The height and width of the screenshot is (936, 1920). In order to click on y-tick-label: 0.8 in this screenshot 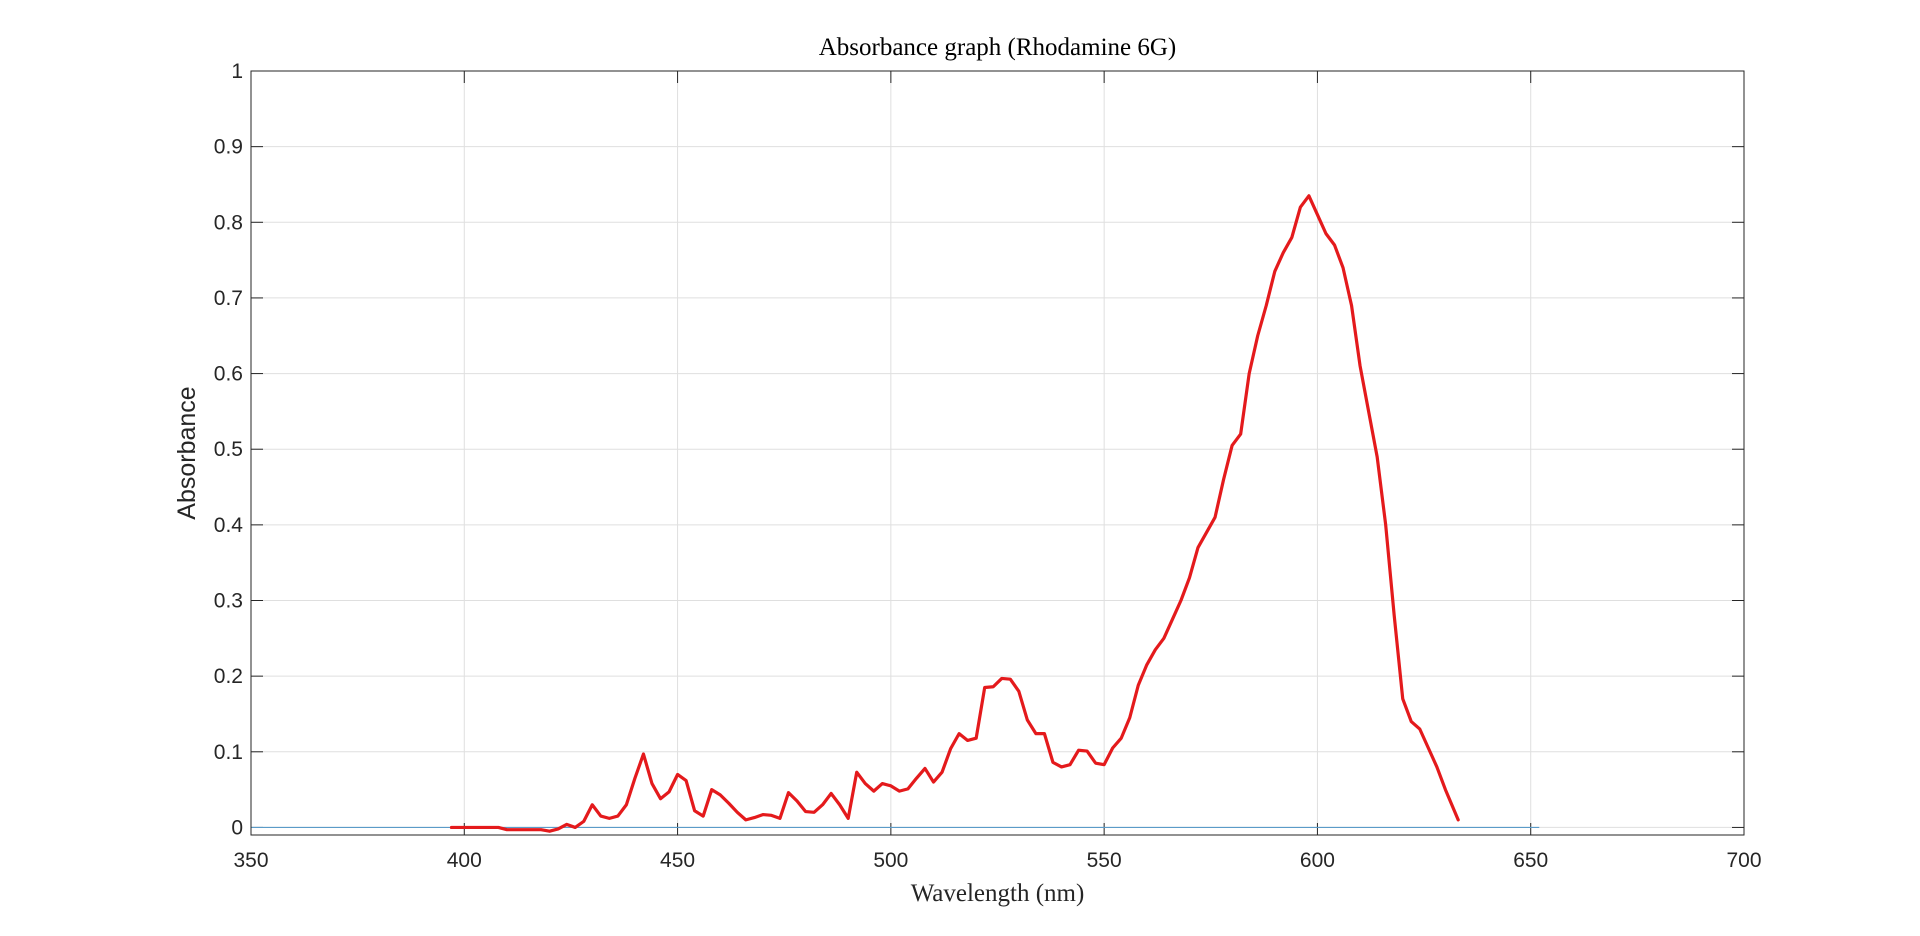, I will do `click(228, 222)`.